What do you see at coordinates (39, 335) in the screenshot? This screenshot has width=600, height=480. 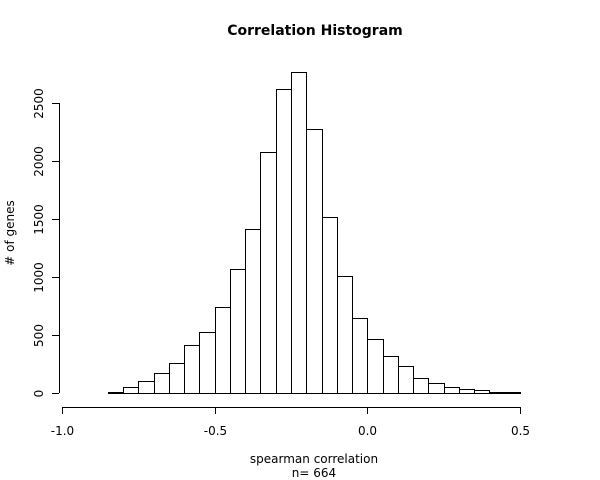 I see `y-tick-label: 500` at bounding box center [39, 335].